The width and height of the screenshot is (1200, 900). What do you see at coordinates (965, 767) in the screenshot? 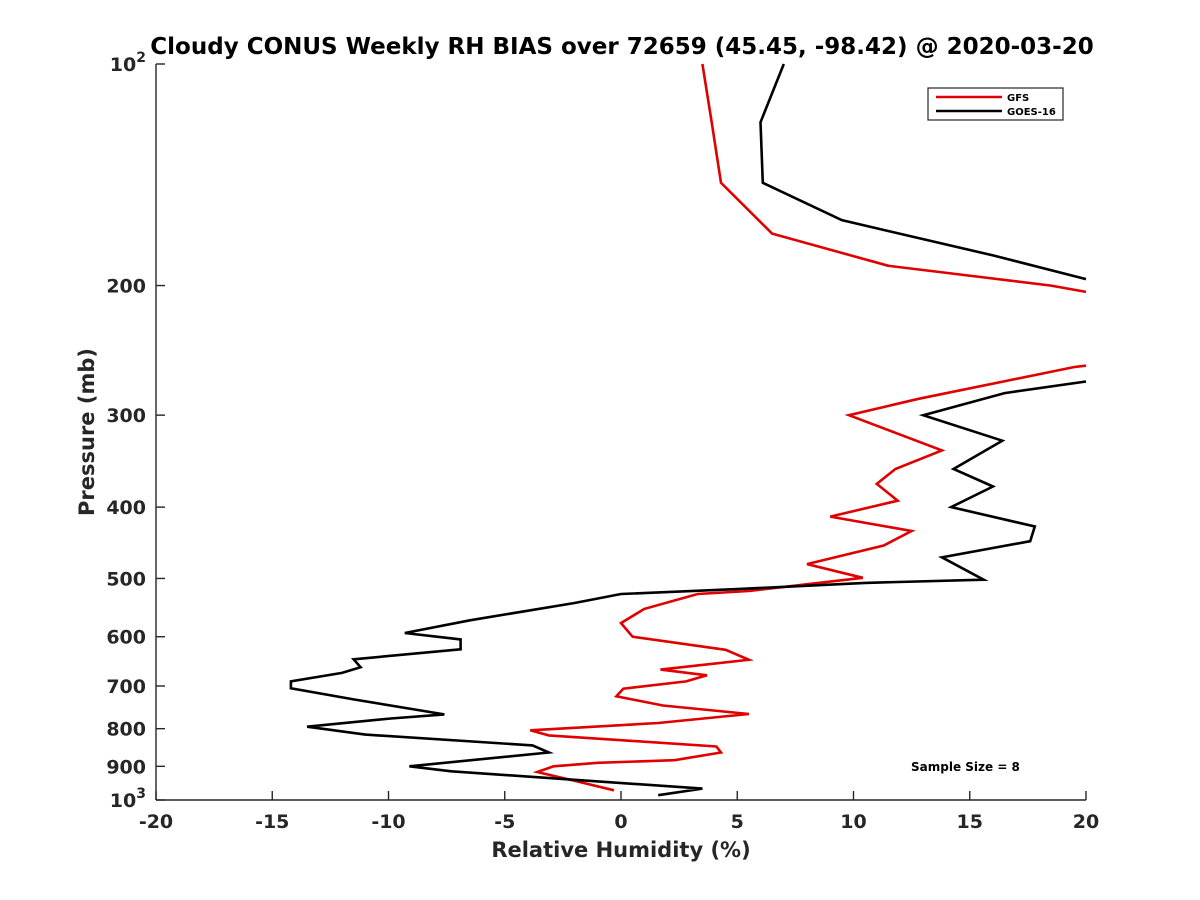
I see `sample-size-annotation: Sample Size = 8` at bounding box center [965, 767].